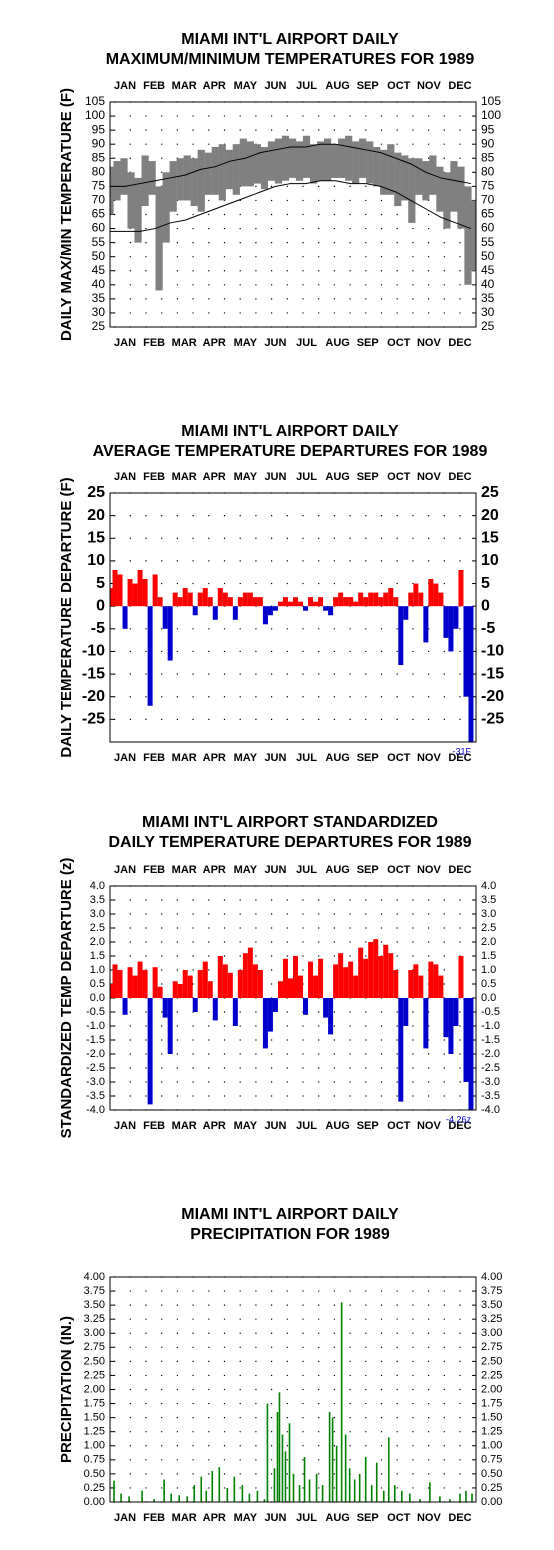 The width and height of the screenshot is (554, 1550). Describe the element at coordinates (290, 1214) in the screenshot. I see `chart-title: MIAMI INT'L AIRPORT DAILY` at that location.